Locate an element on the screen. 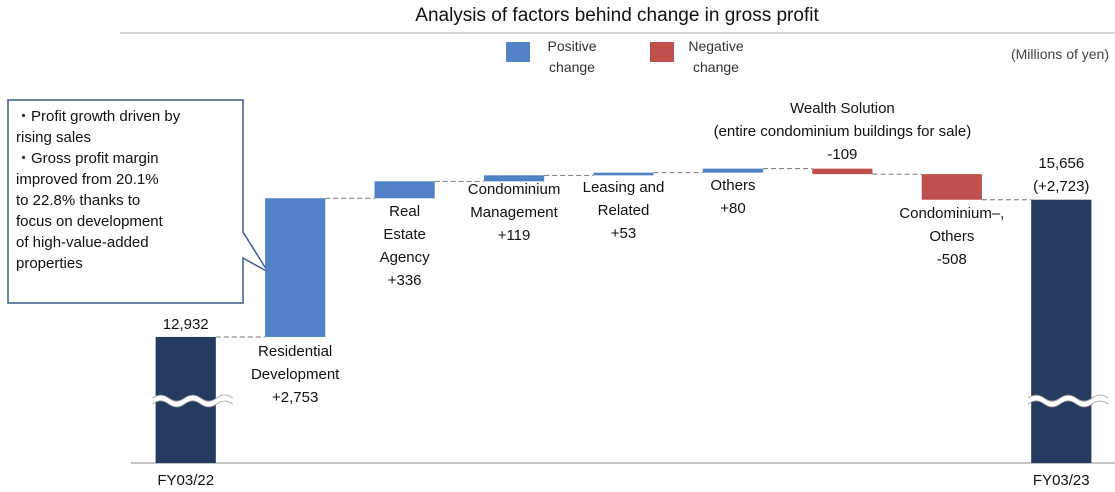  category-label: Real Estate Agency is located at coordinates (404, 234).